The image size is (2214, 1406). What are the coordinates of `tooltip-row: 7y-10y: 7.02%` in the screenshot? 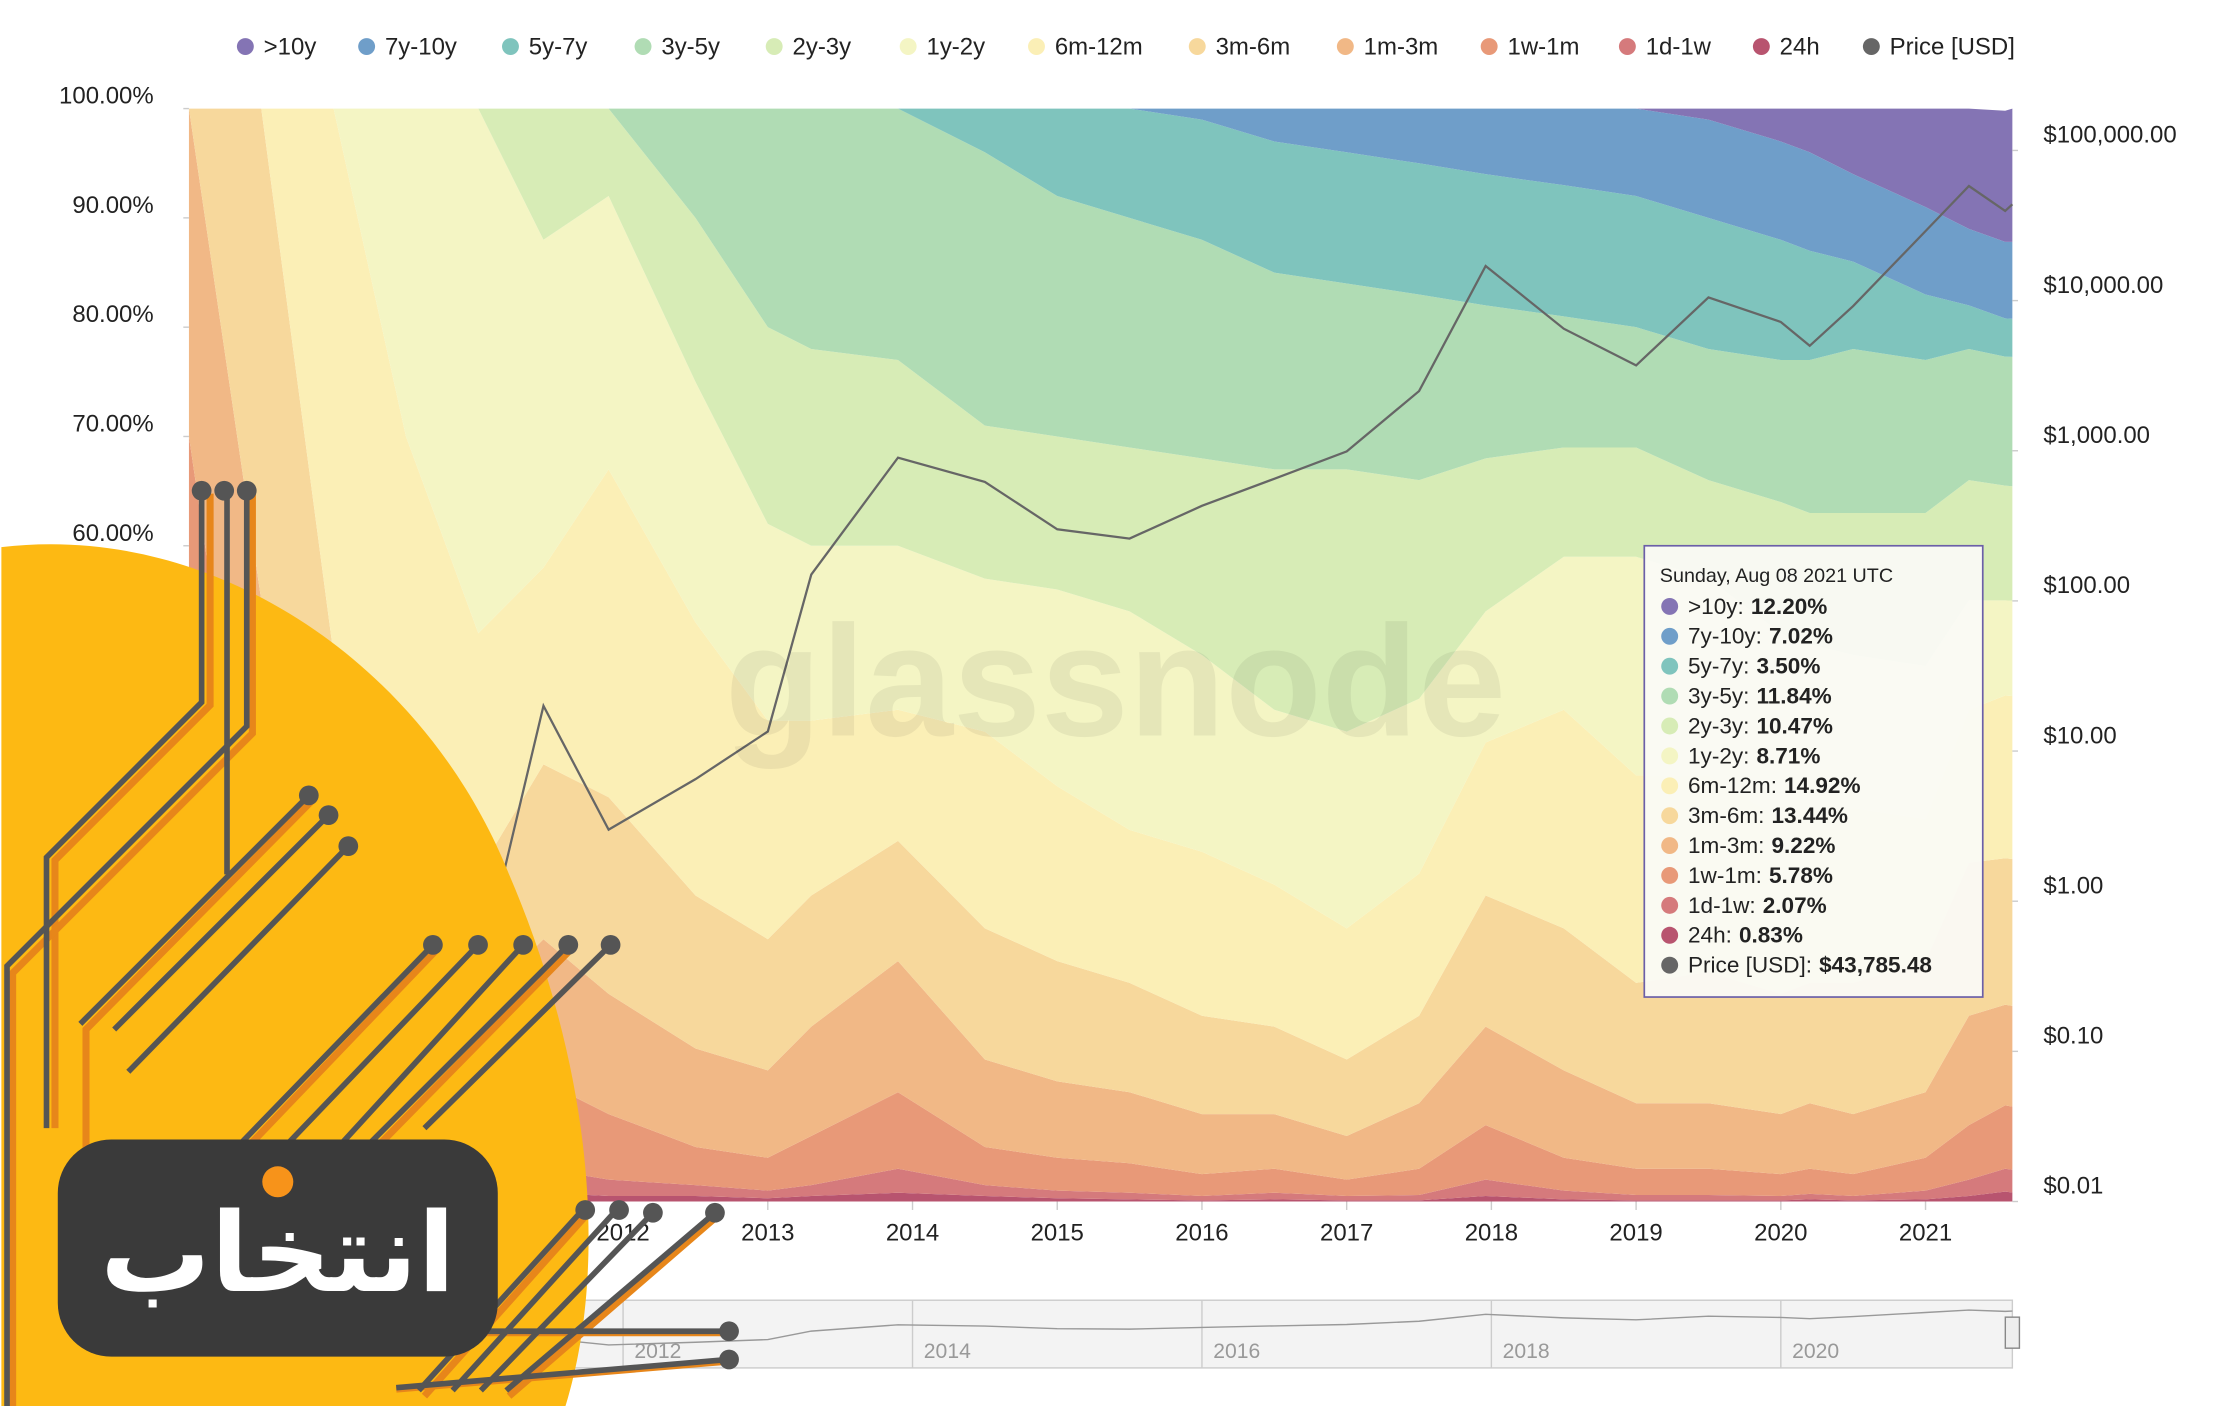 It's located at (1760, 636).